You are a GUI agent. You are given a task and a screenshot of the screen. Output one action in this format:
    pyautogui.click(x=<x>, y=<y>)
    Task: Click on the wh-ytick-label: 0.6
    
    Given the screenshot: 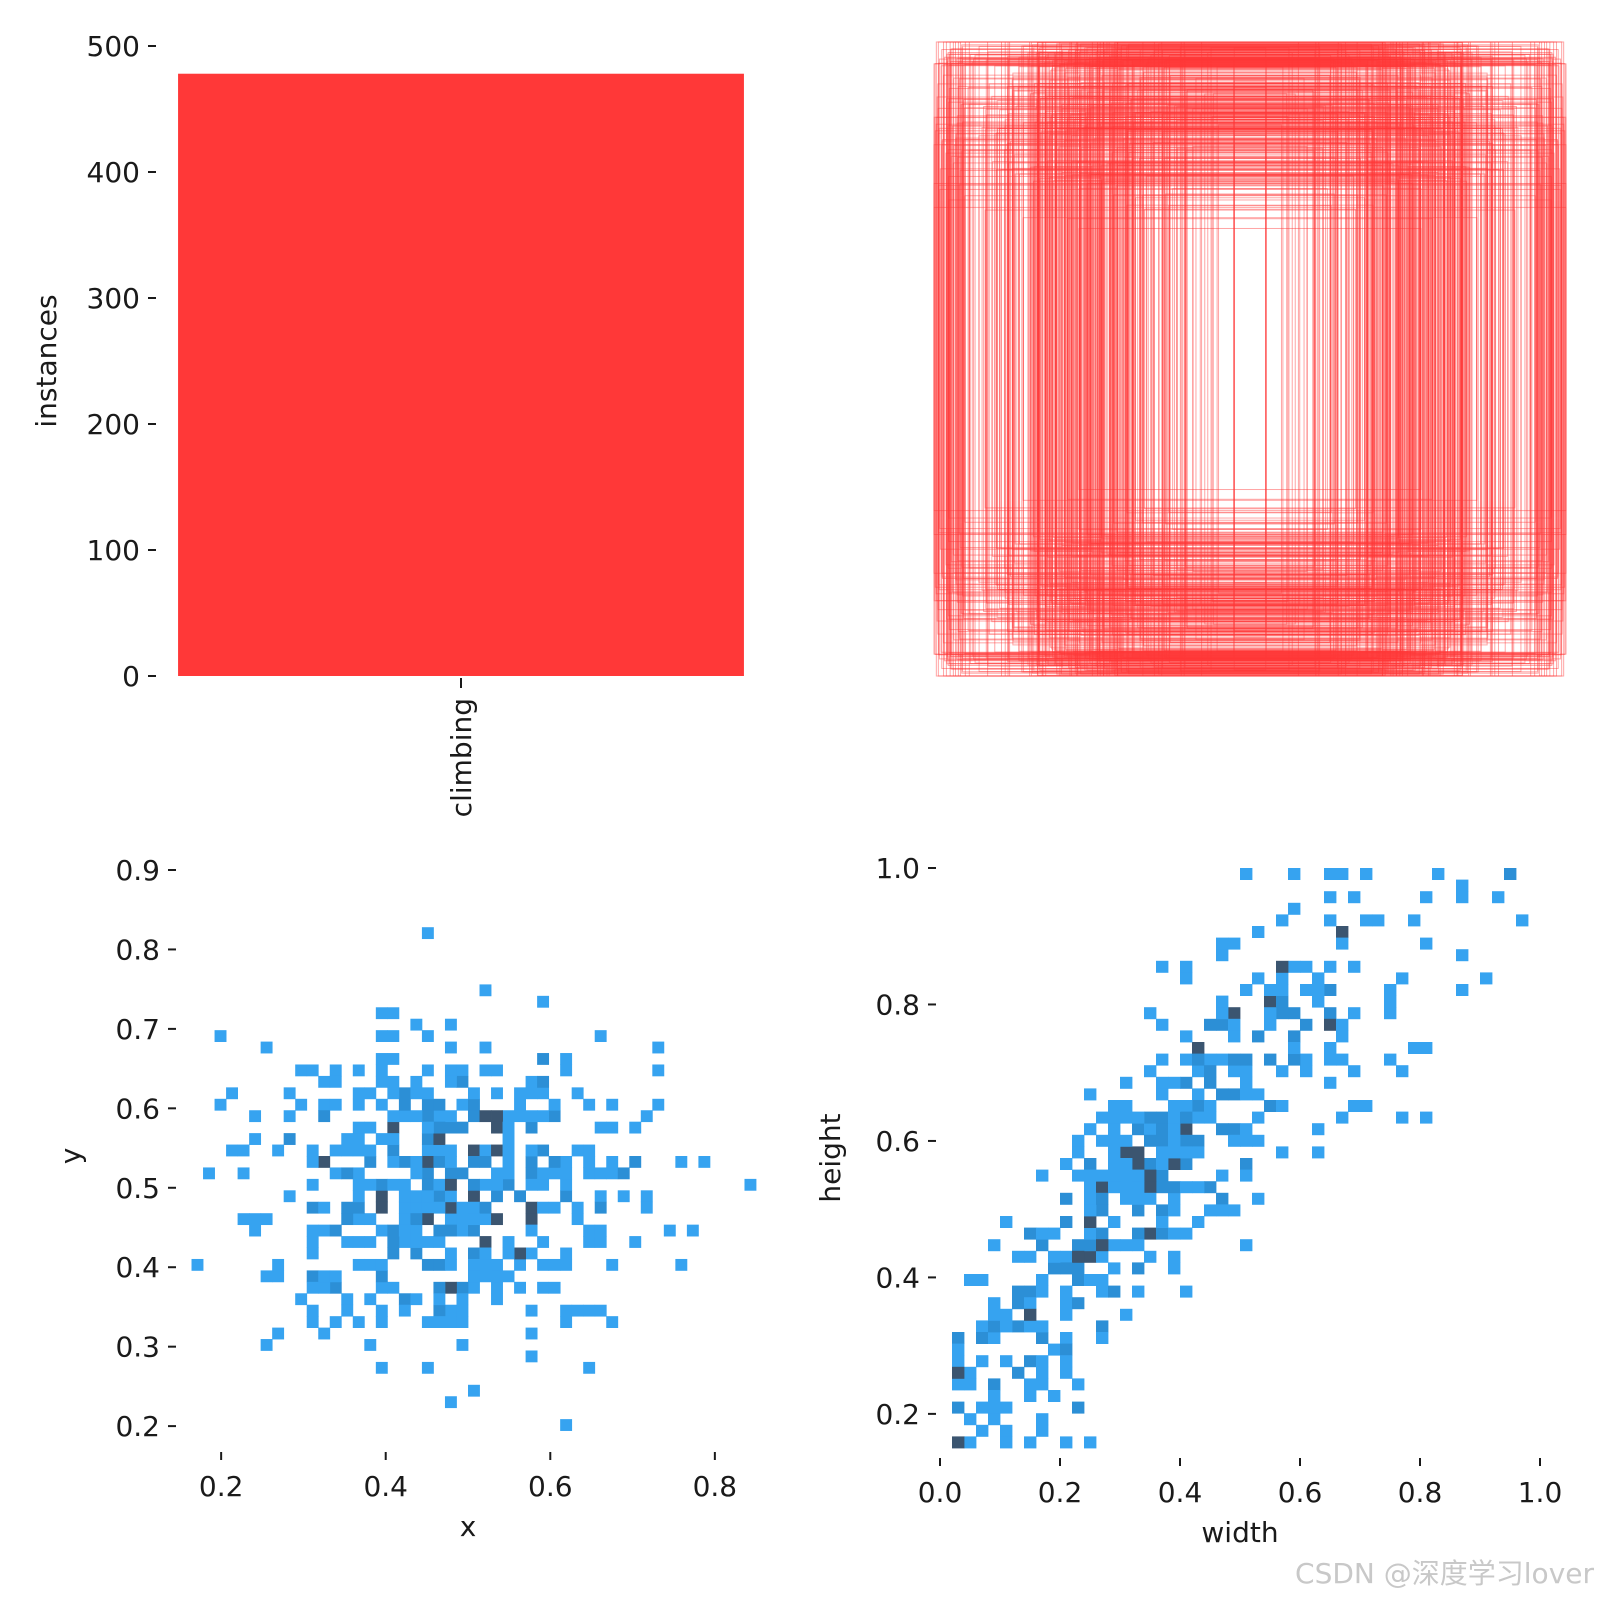 What is the action you would take?
    pyautogui.click(x=897, y=1141)
    